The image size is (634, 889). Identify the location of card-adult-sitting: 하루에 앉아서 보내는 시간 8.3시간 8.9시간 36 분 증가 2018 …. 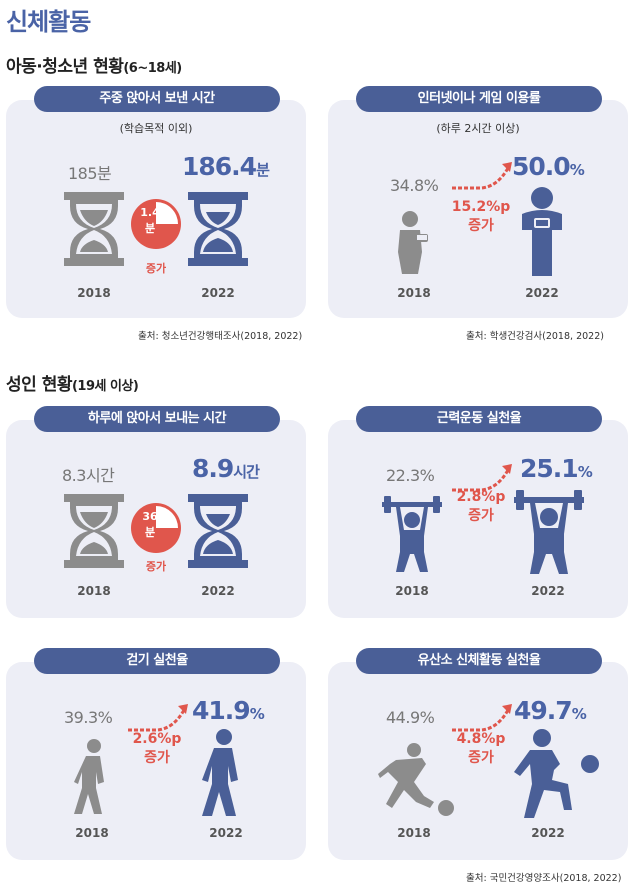
(156, 512).